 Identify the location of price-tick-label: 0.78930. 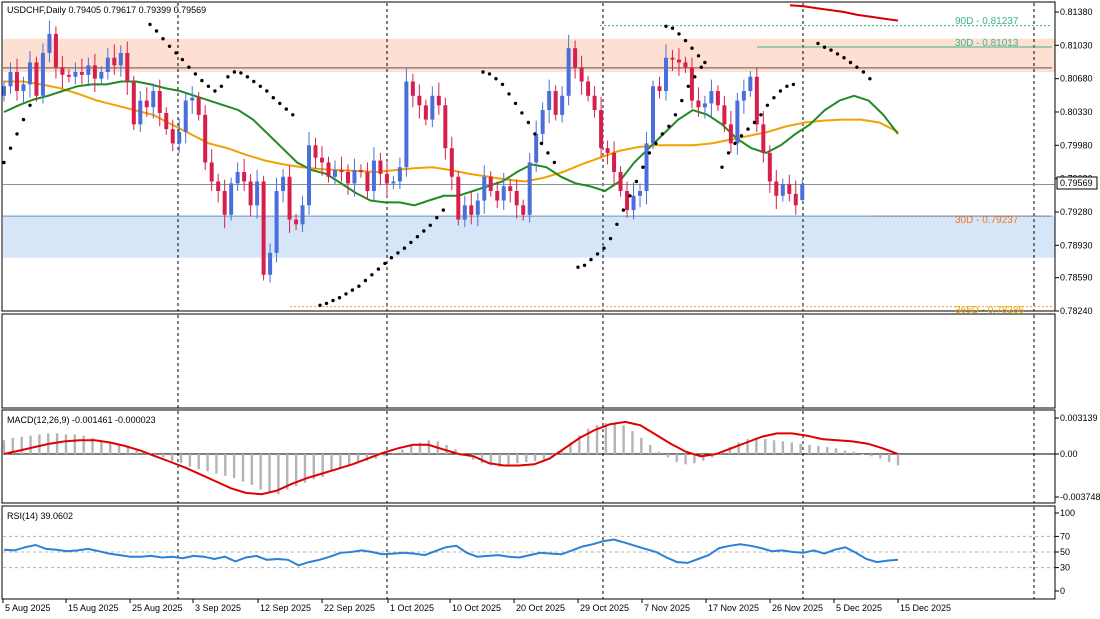
(1076, 245).